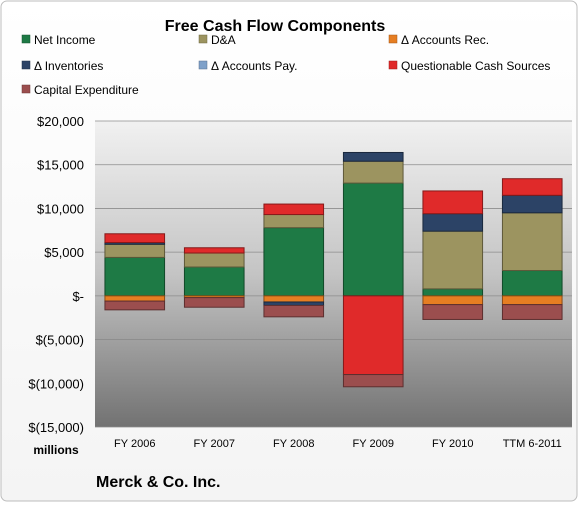  What do you see at coordinates (56, 427) in the screenshot?
I see `y-tick-label: $(15,000)` at bounding box center [56, 427].